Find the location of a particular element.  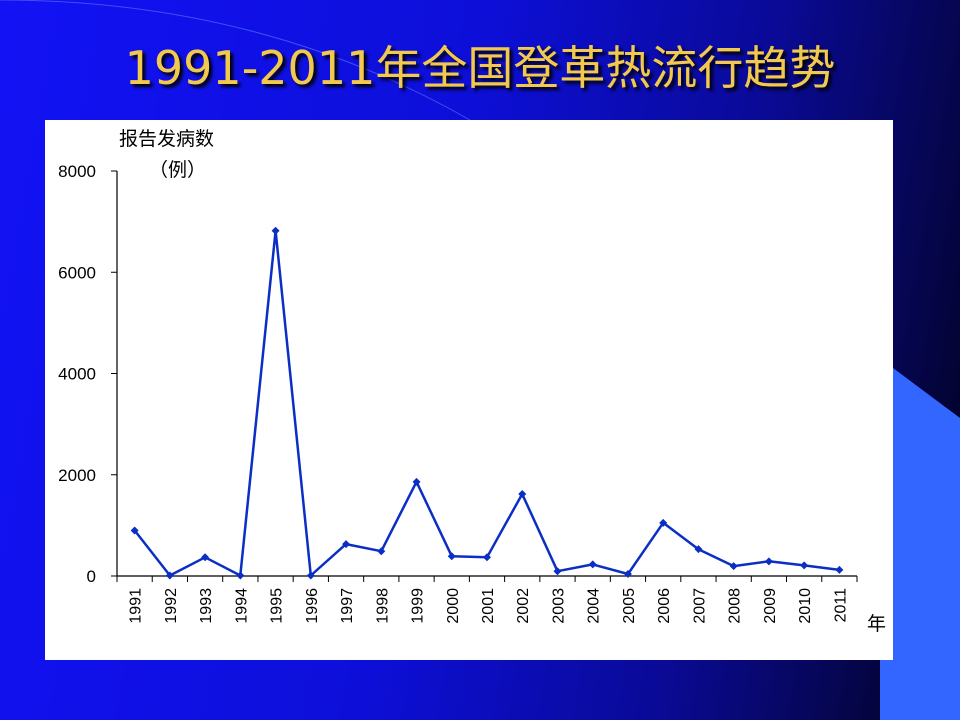

x-tick-label: 2006 is located at coordinates (664, 606).